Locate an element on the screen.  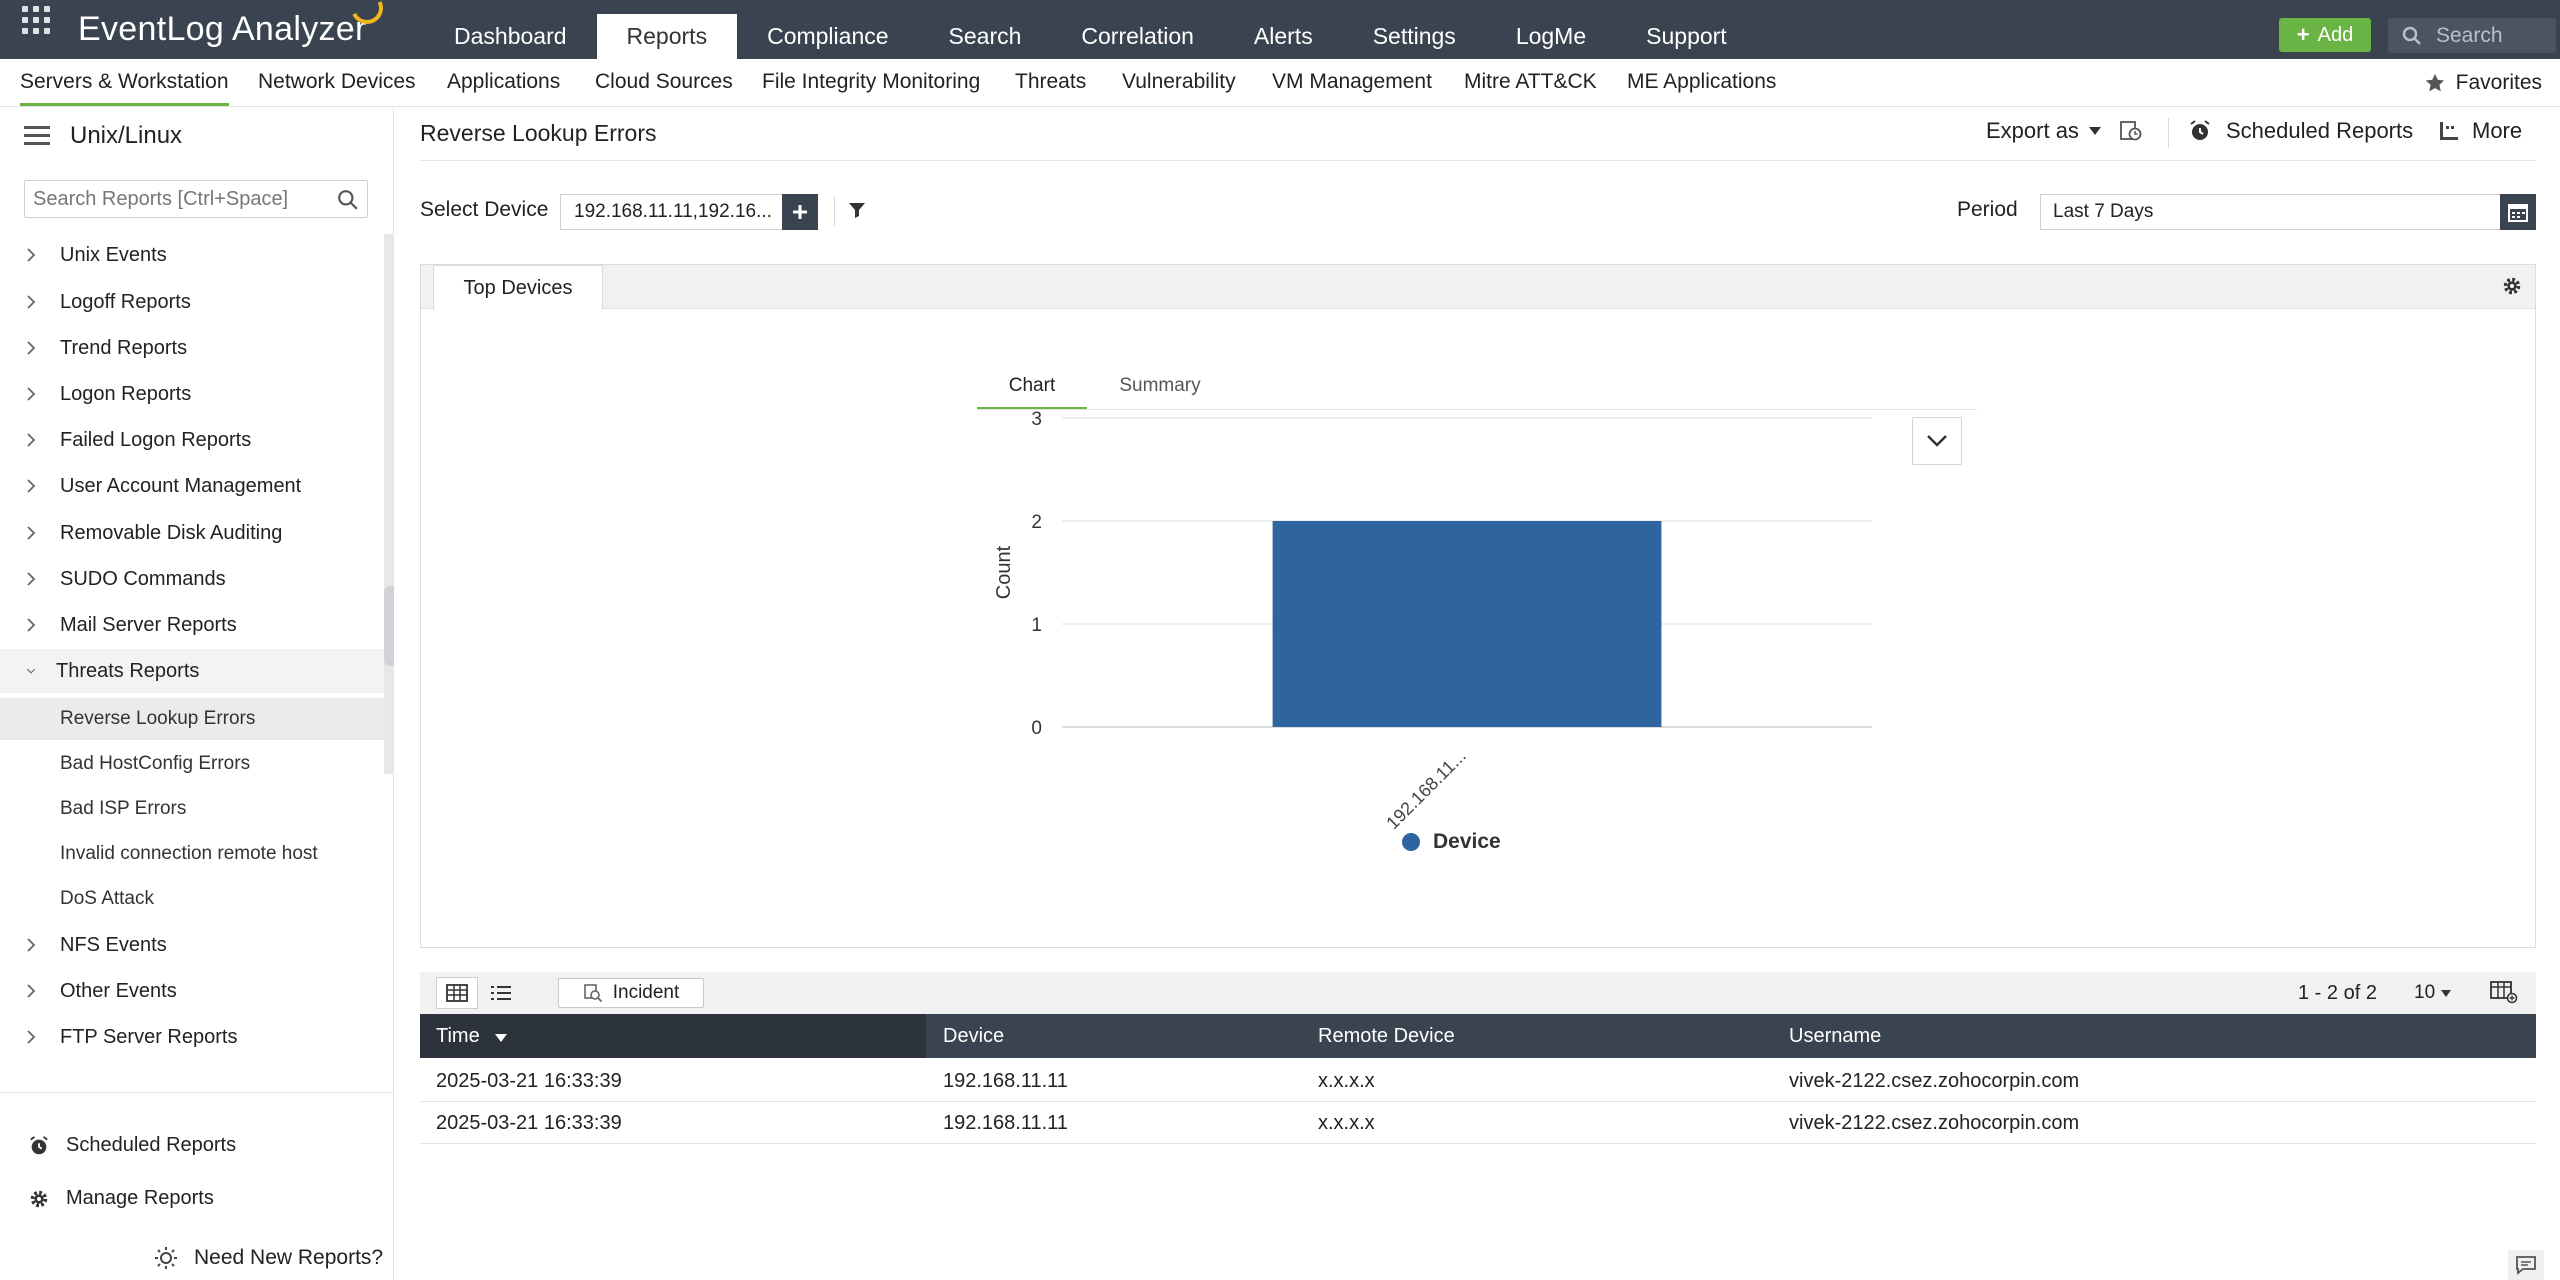
sidebar-group-logon-reports: Logon Reports is located at coordinates (192, 394).